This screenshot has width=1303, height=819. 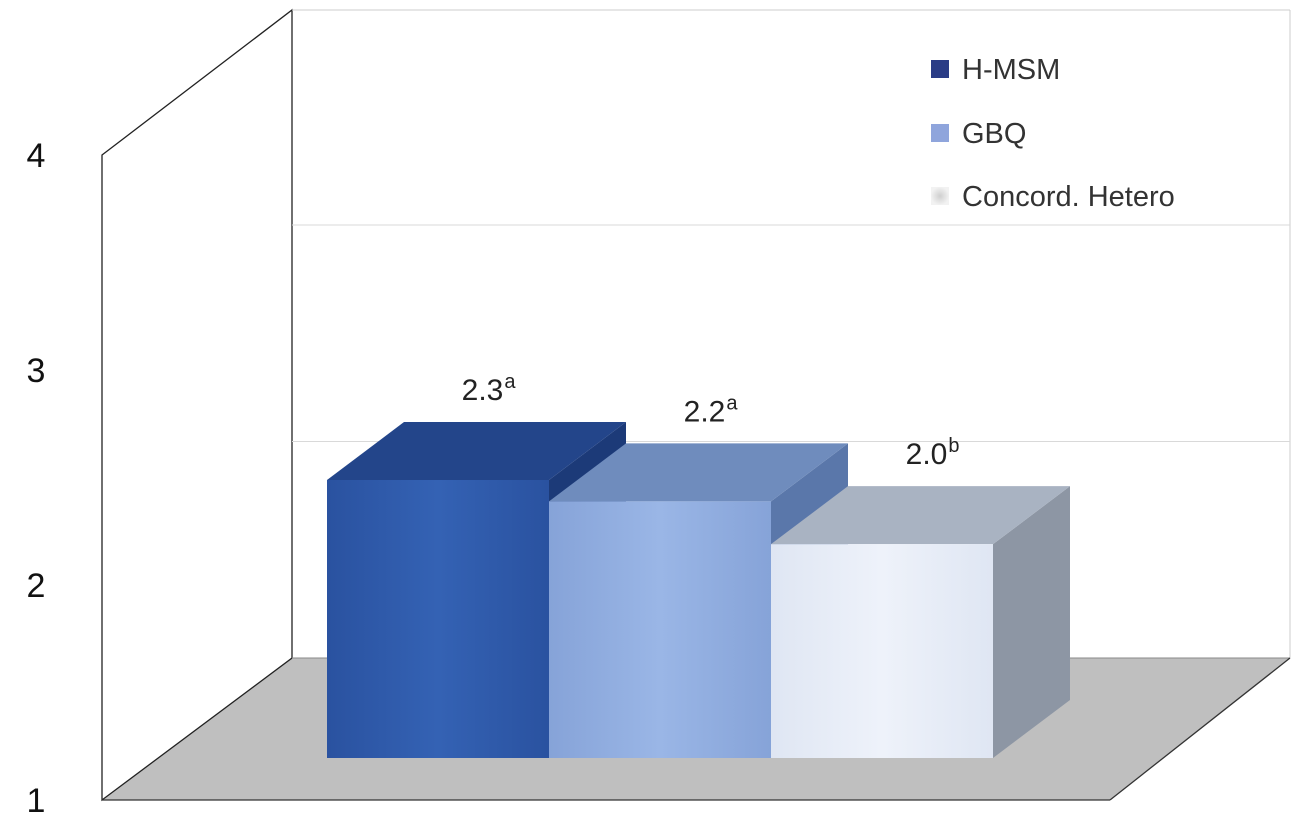 What do you see at coordinates (953, 446) in the screenshot?
I see `data-label-superscript: b` at bounding box center [953, 446].